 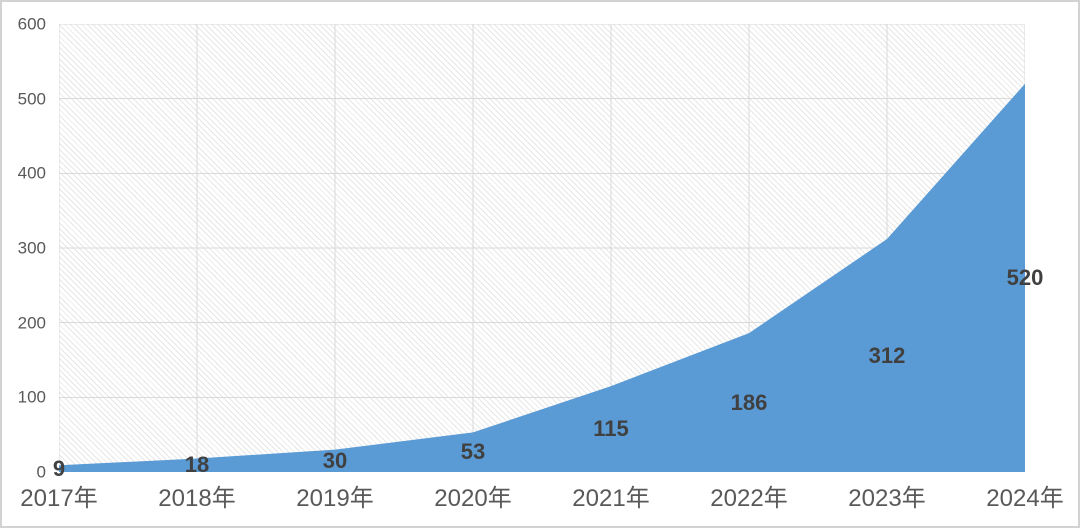 I want to click on y-axis-tick-label: 500, so click(x=31, y=99).